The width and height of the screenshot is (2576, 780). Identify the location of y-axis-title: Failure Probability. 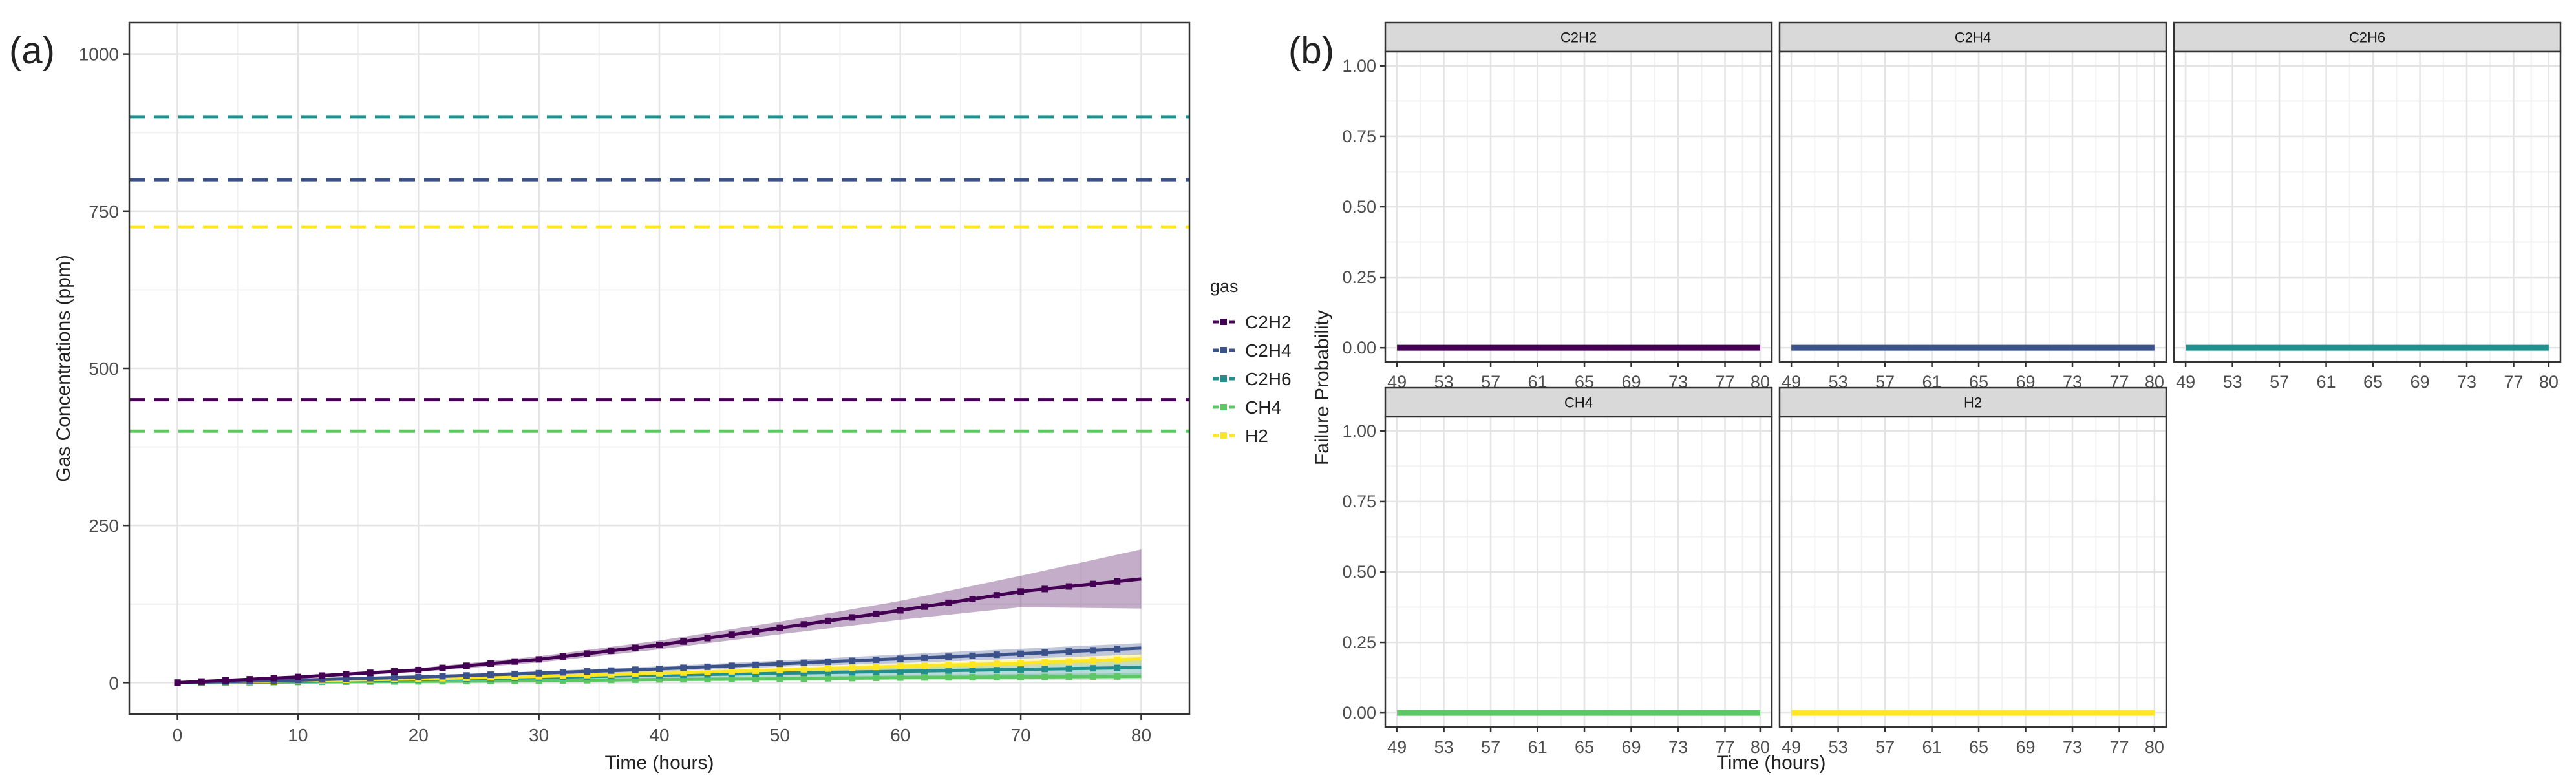
(1322, 388).